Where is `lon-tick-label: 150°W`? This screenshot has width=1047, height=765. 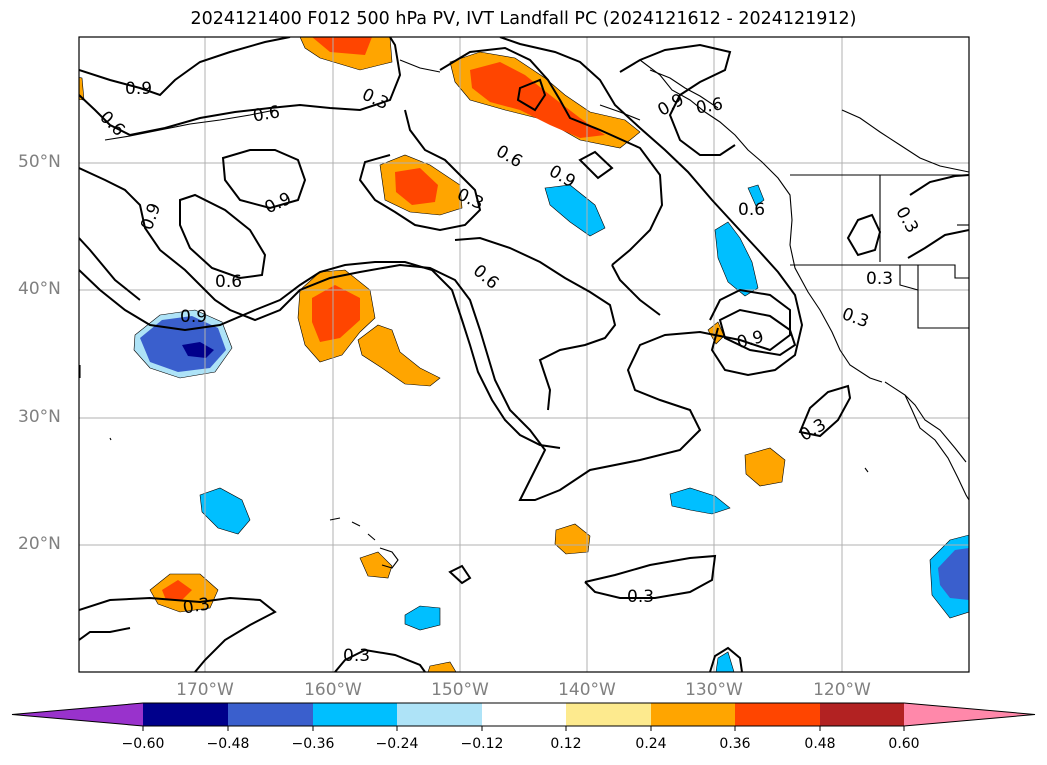
lon-tick-label: 150°W is located at coordinates (460, 690).